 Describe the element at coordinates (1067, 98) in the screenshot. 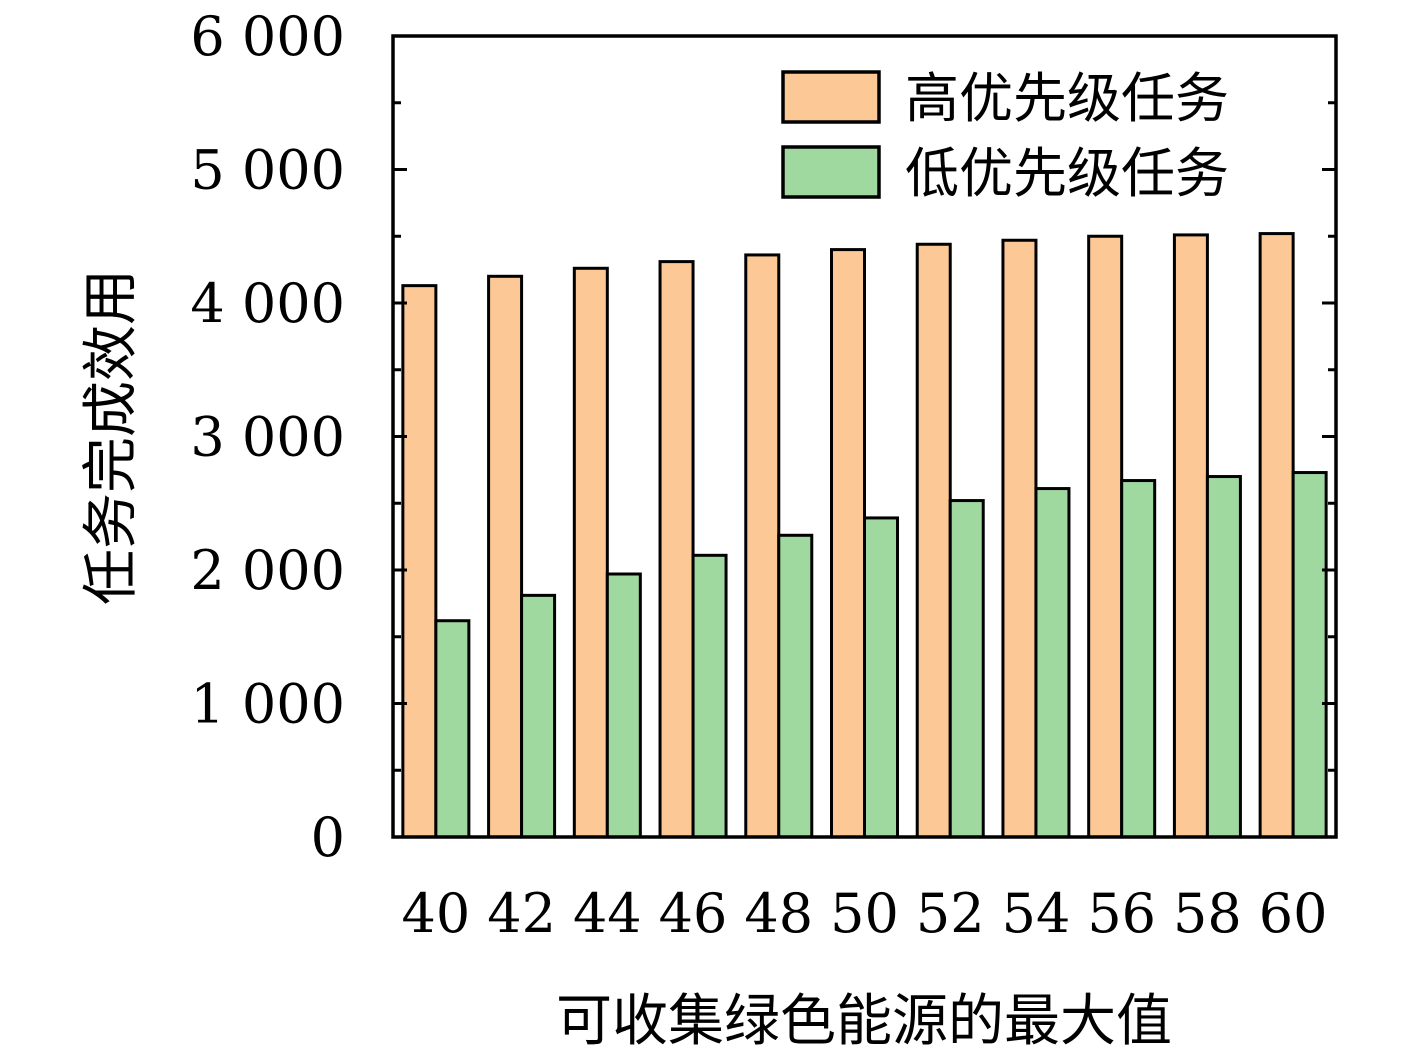

I see `legend-label-high-priority: 高优先级任务` at that location.